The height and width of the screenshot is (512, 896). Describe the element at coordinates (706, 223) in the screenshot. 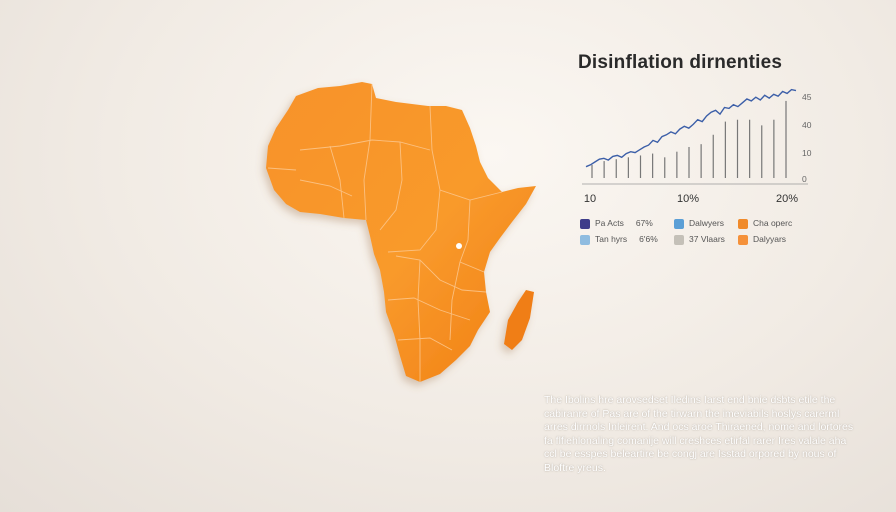

I see `legend-label: Dalwyers` at that location.